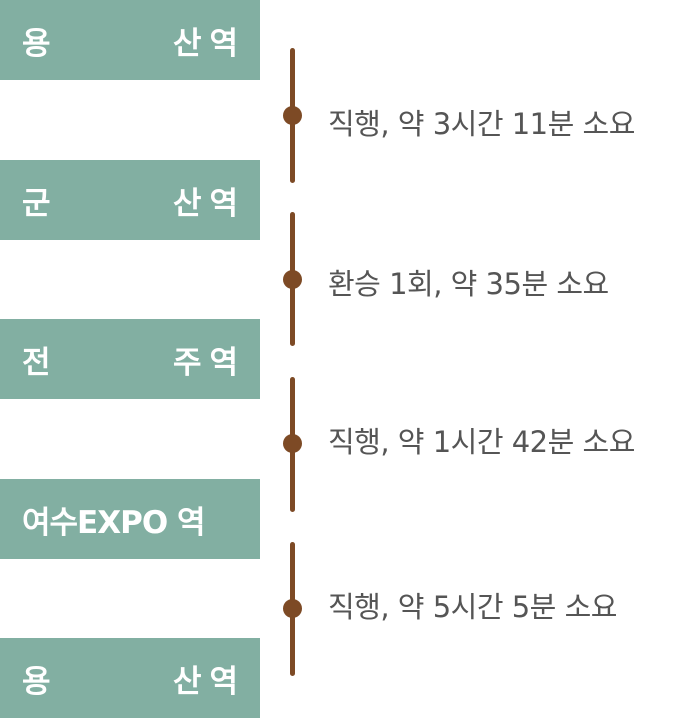  Describe the element at coordinates (472, 607) in the screenshot. I see `segment-description: 직행, 약 5시간 5분 소요` at that location.